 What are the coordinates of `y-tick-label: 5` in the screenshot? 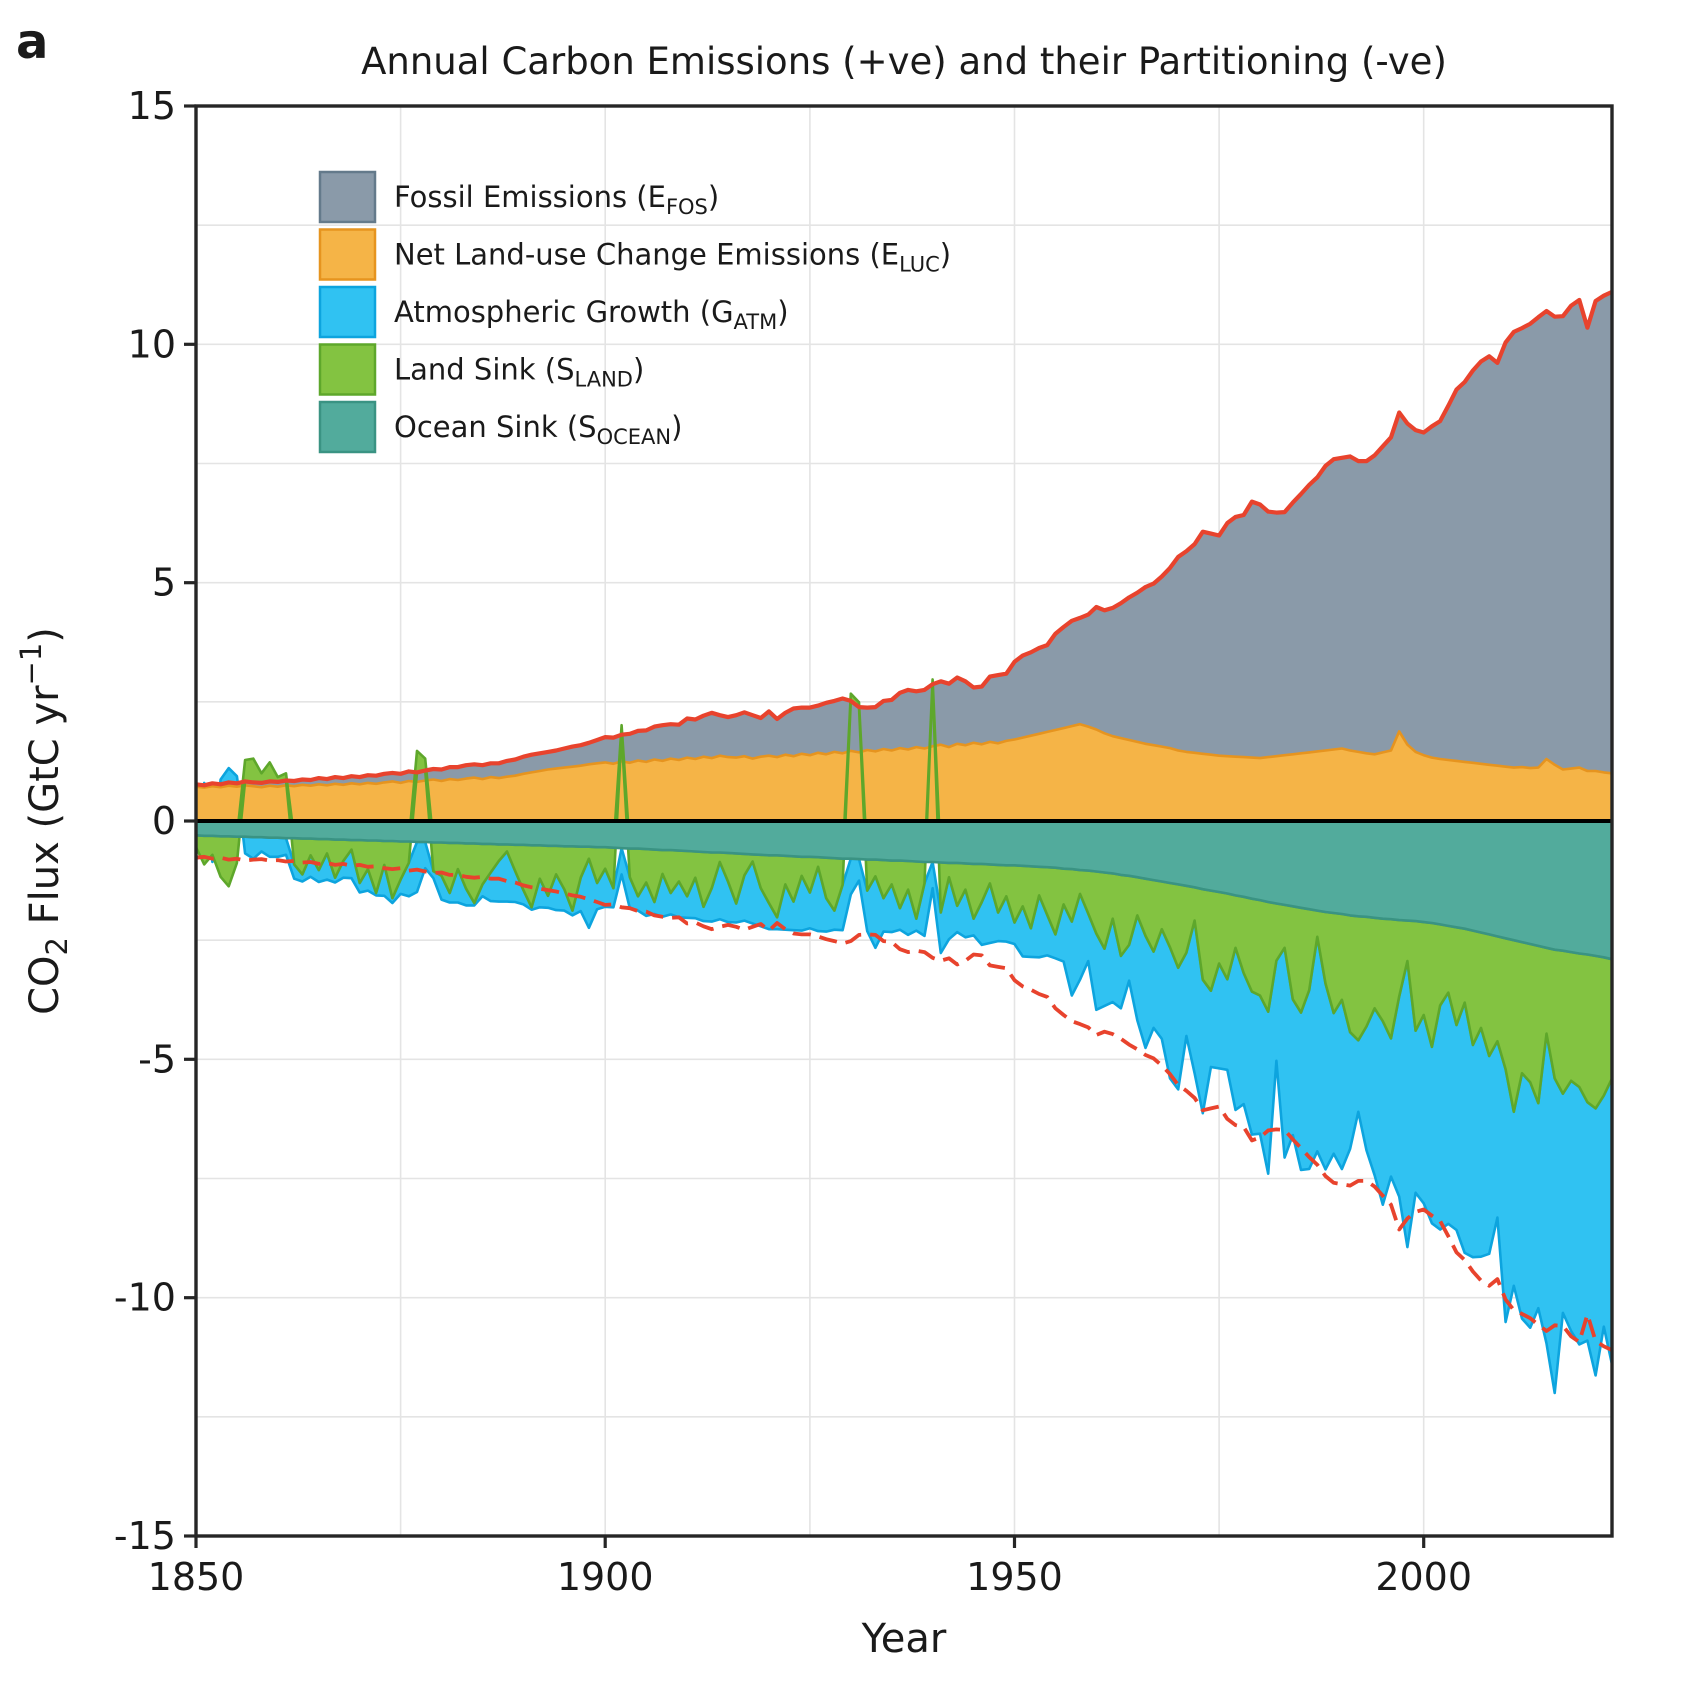 It's located at (164, 583).